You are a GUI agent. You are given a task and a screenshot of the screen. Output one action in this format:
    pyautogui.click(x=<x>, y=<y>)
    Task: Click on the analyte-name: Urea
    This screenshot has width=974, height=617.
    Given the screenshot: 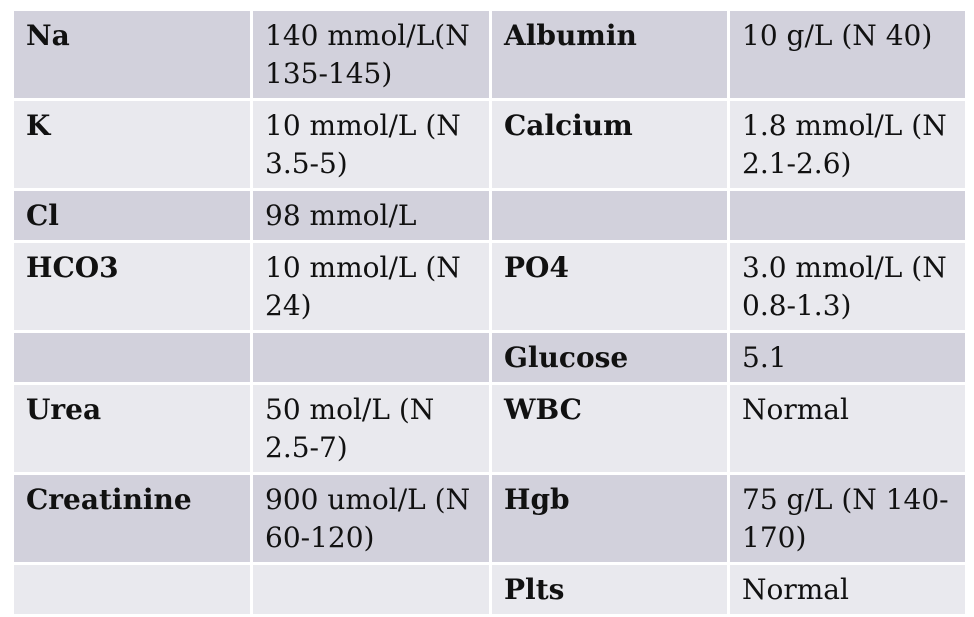 What is the action you would take?
    pyautogui.click(x=132, y=428)
    